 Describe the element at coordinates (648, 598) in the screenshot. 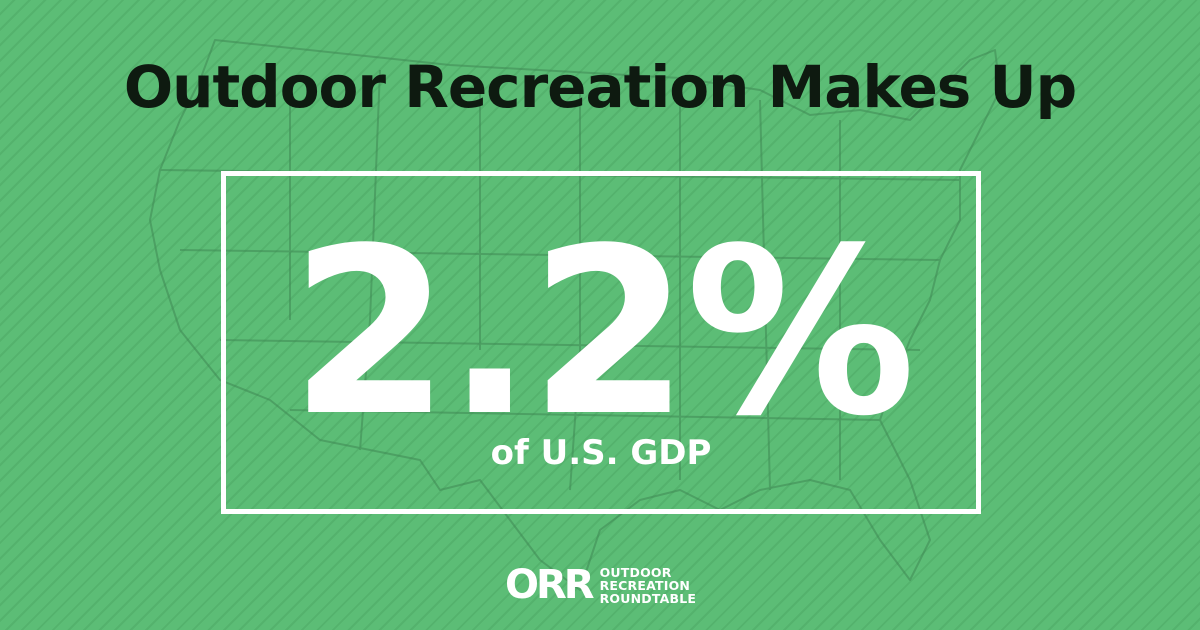

I see `logo-line-3: ROUNDTABLE` at that location.